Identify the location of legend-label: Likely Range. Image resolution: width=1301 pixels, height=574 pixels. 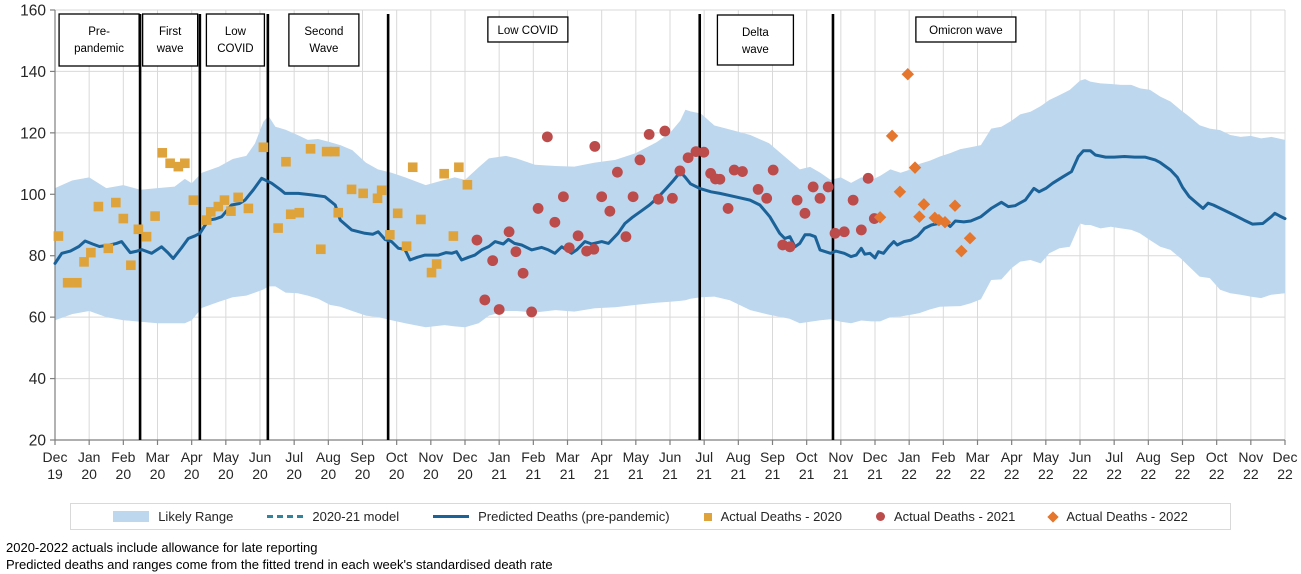
(196, 516).